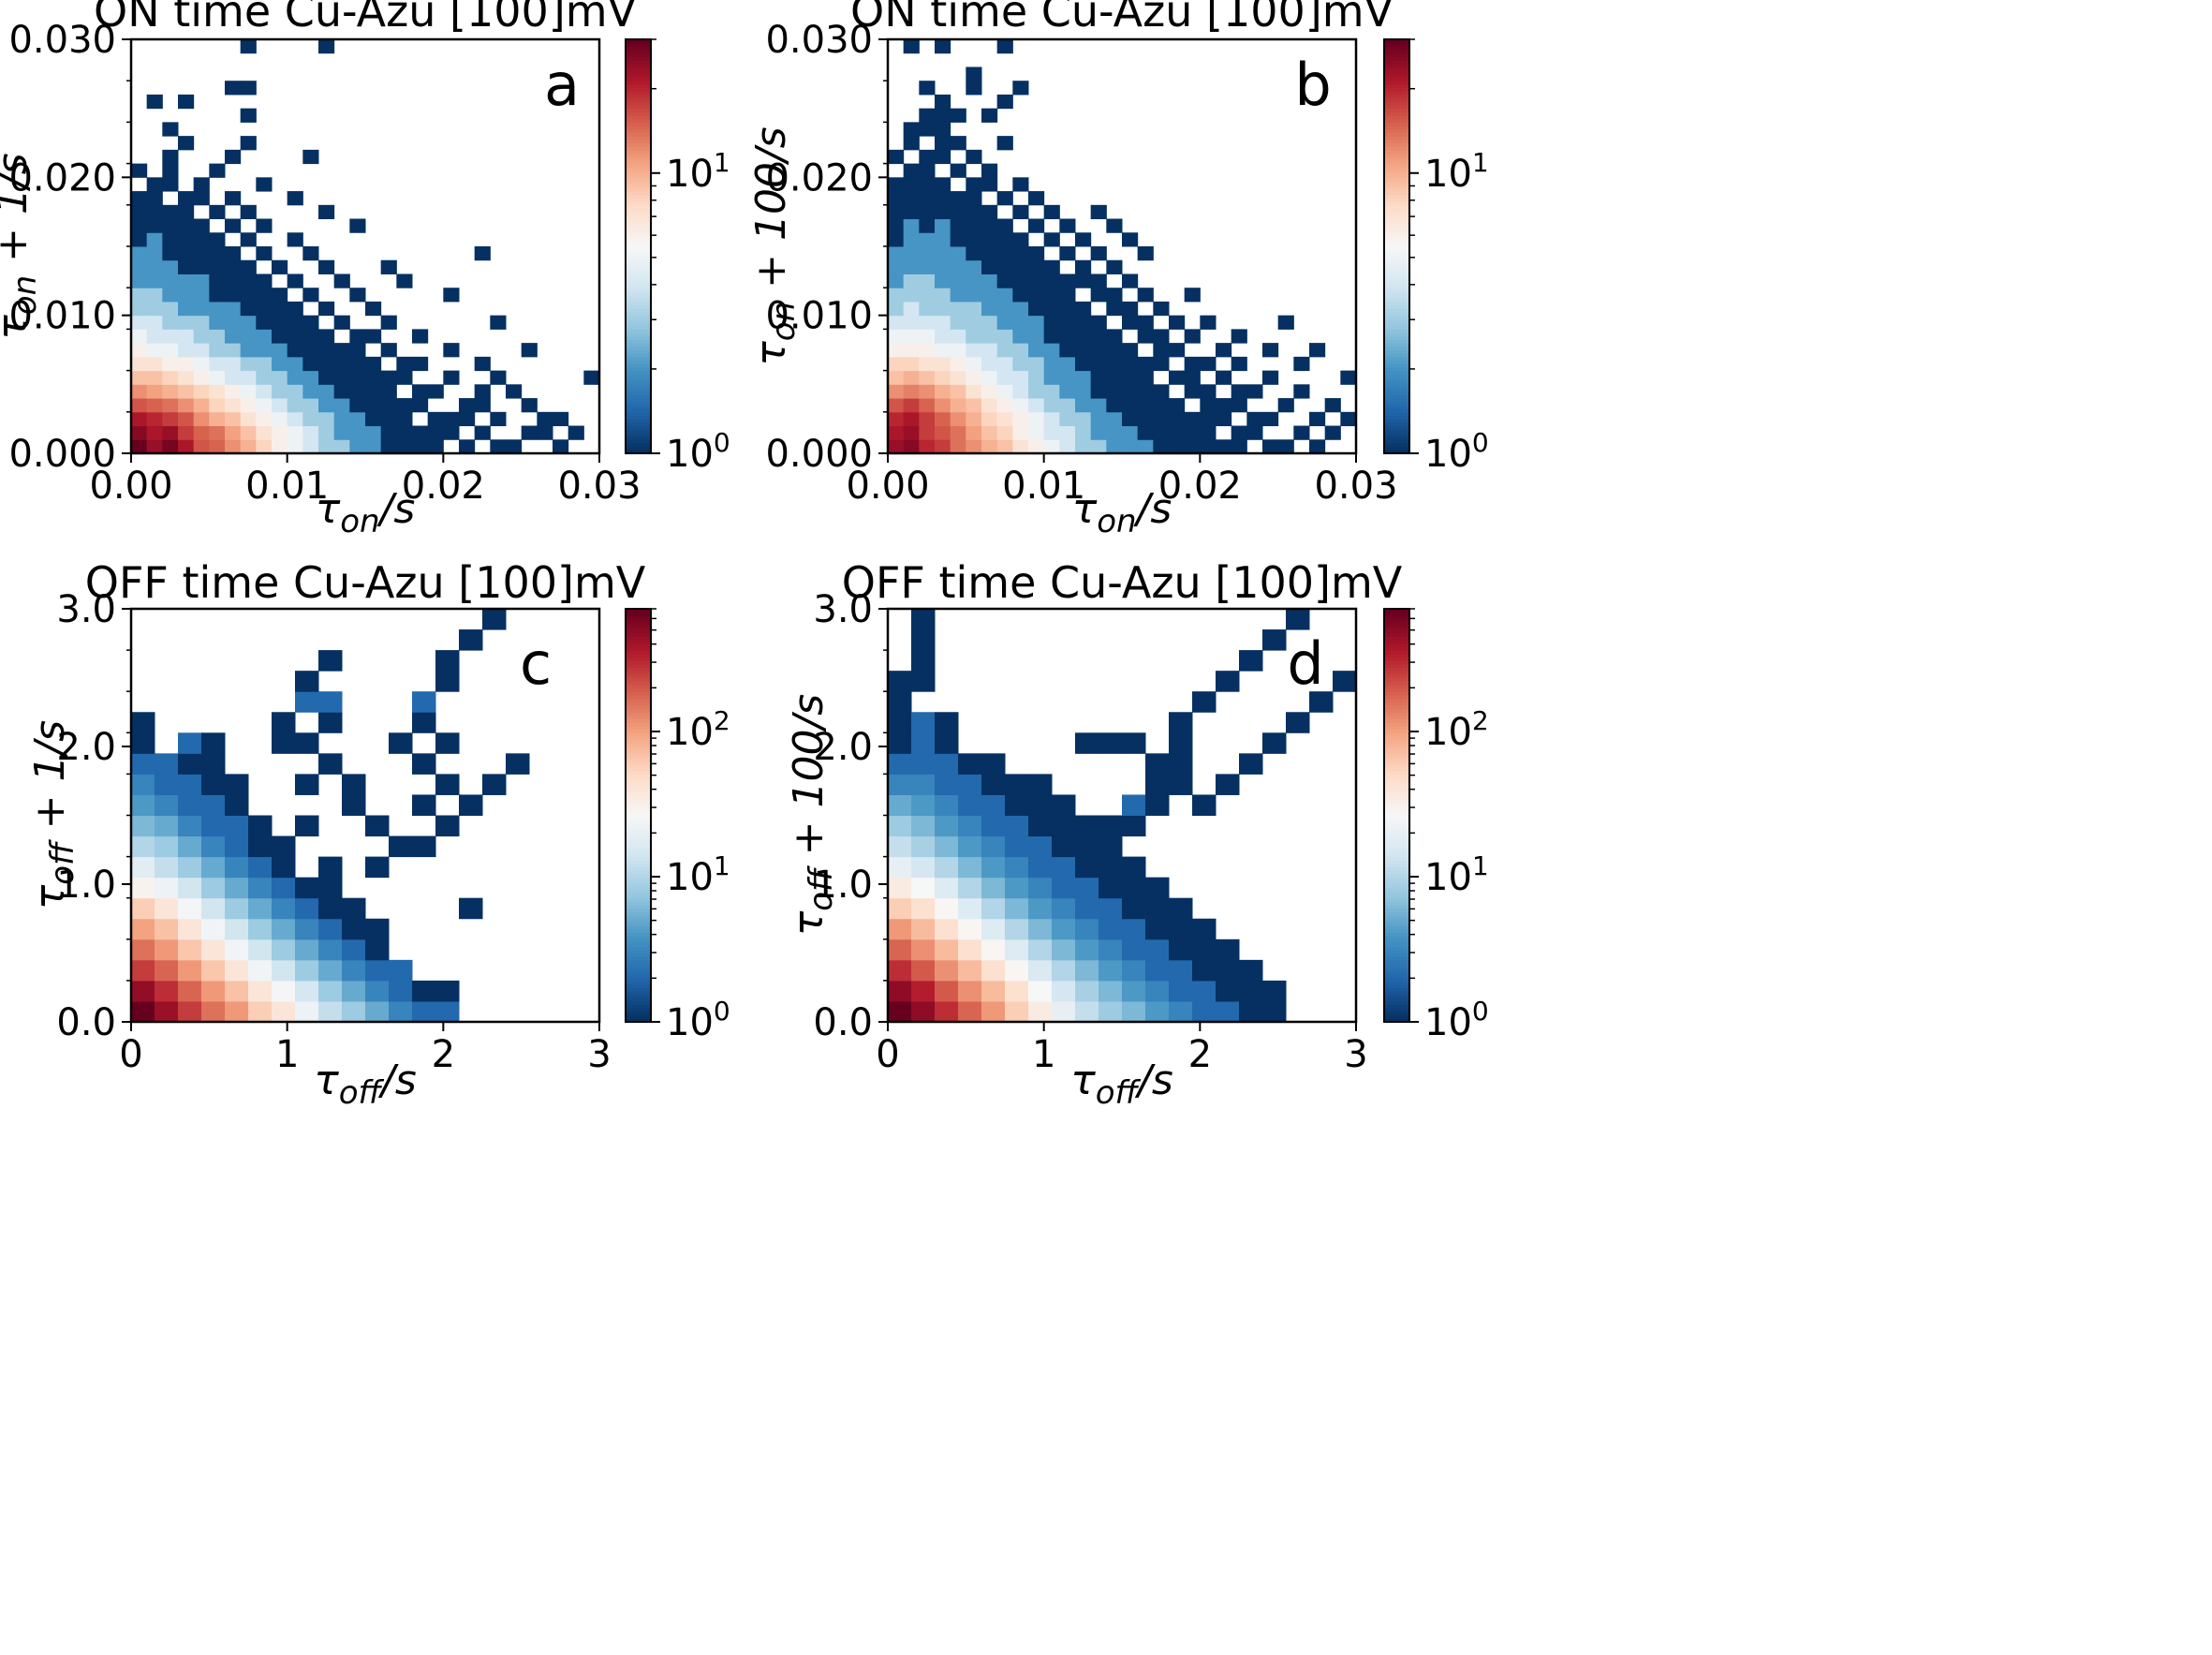 The width and height of the screenshot is (2212, 1655). I want to click on x-tick-label: 0.03, so click(599, 486).